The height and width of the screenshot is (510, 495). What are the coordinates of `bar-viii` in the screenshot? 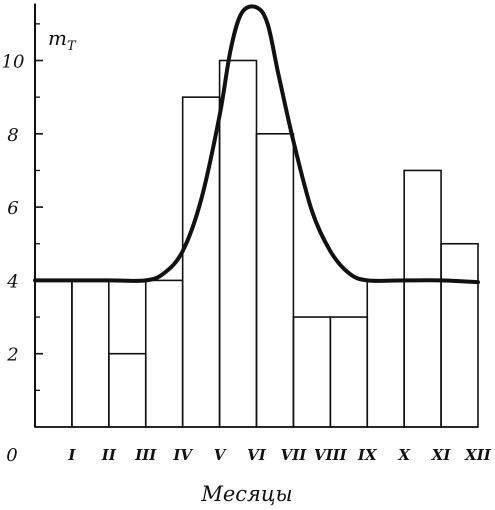 It's located at (312, 372).